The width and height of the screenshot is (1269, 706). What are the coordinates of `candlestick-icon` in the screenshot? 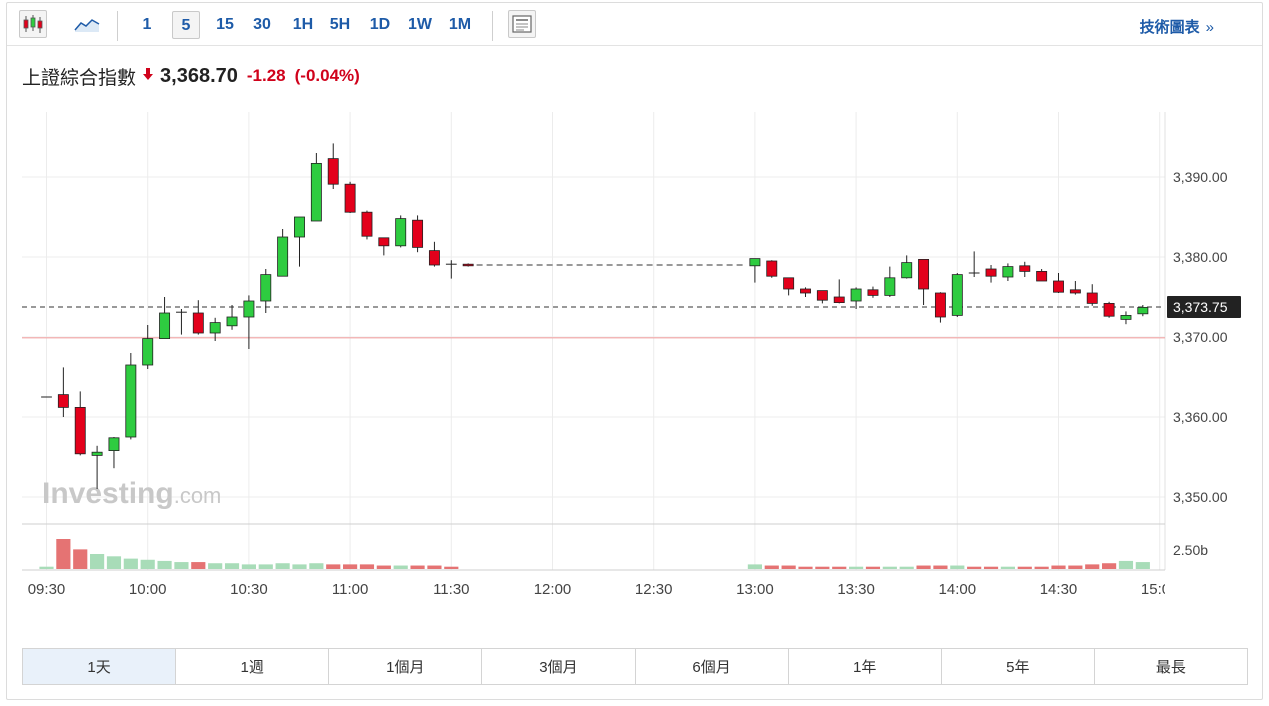 It's located at (33, 24).